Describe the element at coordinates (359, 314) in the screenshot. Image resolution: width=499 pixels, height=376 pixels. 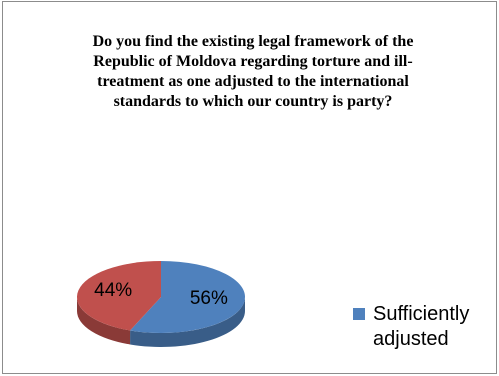
I see `legend-swatch-sufficiently-adjusted` at that location.